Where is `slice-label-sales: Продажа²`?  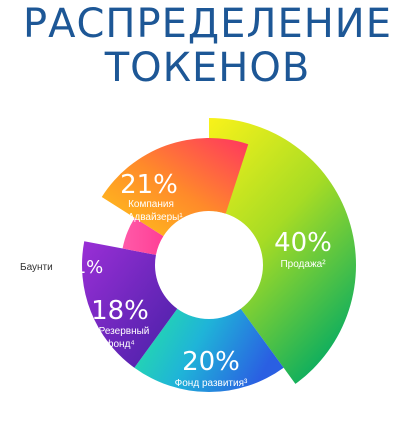 slice-label-sales: Продажа² is located at coordinates (303, 264).